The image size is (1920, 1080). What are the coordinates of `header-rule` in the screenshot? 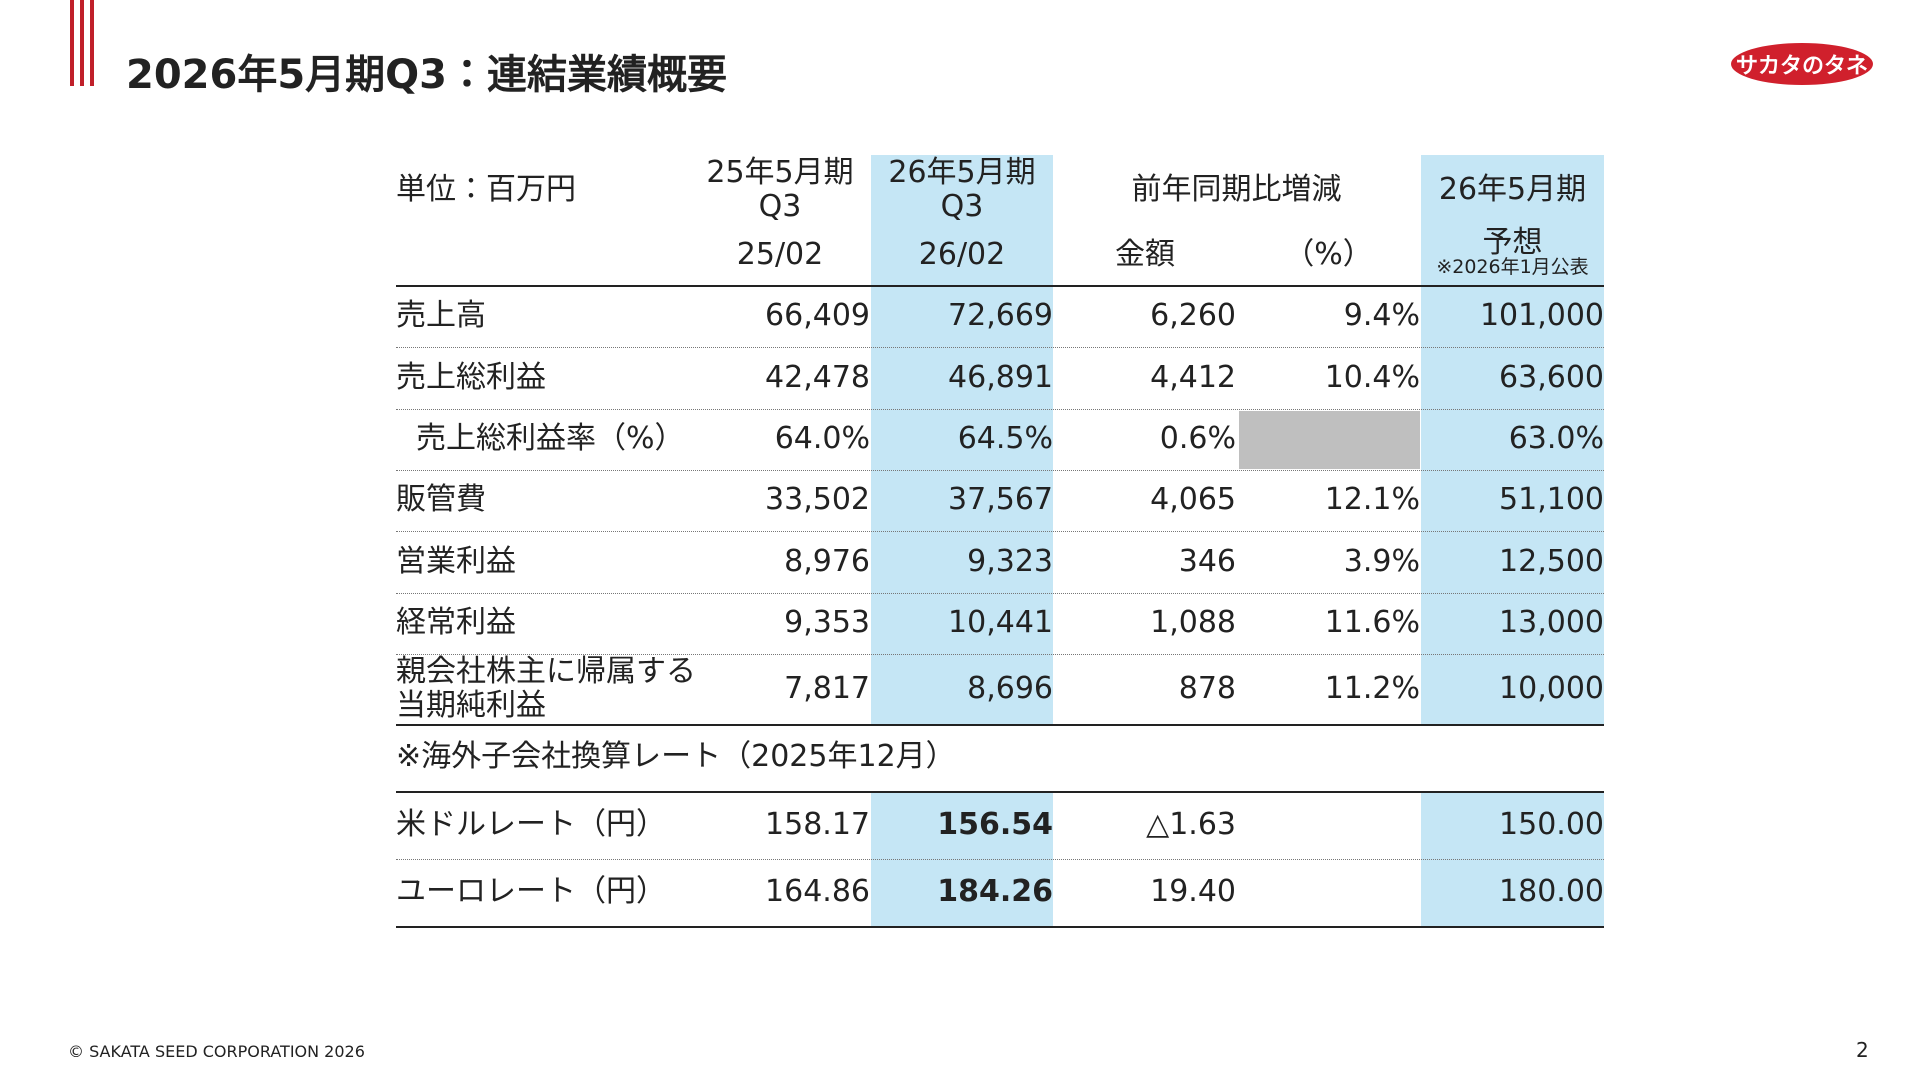 It's located at (1000, 286).